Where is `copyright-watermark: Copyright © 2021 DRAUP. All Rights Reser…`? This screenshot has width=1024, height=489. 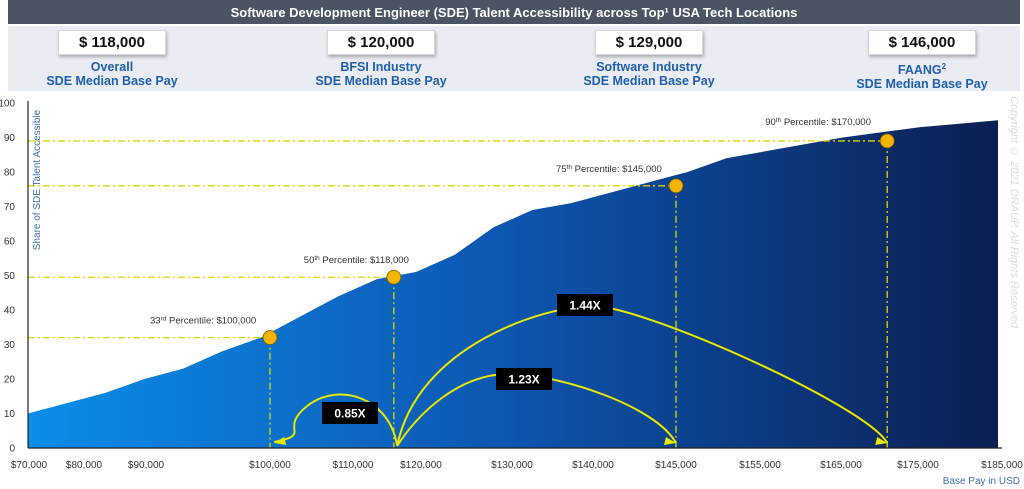 copyright-watermark: Copyright © 2021 DRAUP. All Rights Reser… is located at coordinates (1014, 212).